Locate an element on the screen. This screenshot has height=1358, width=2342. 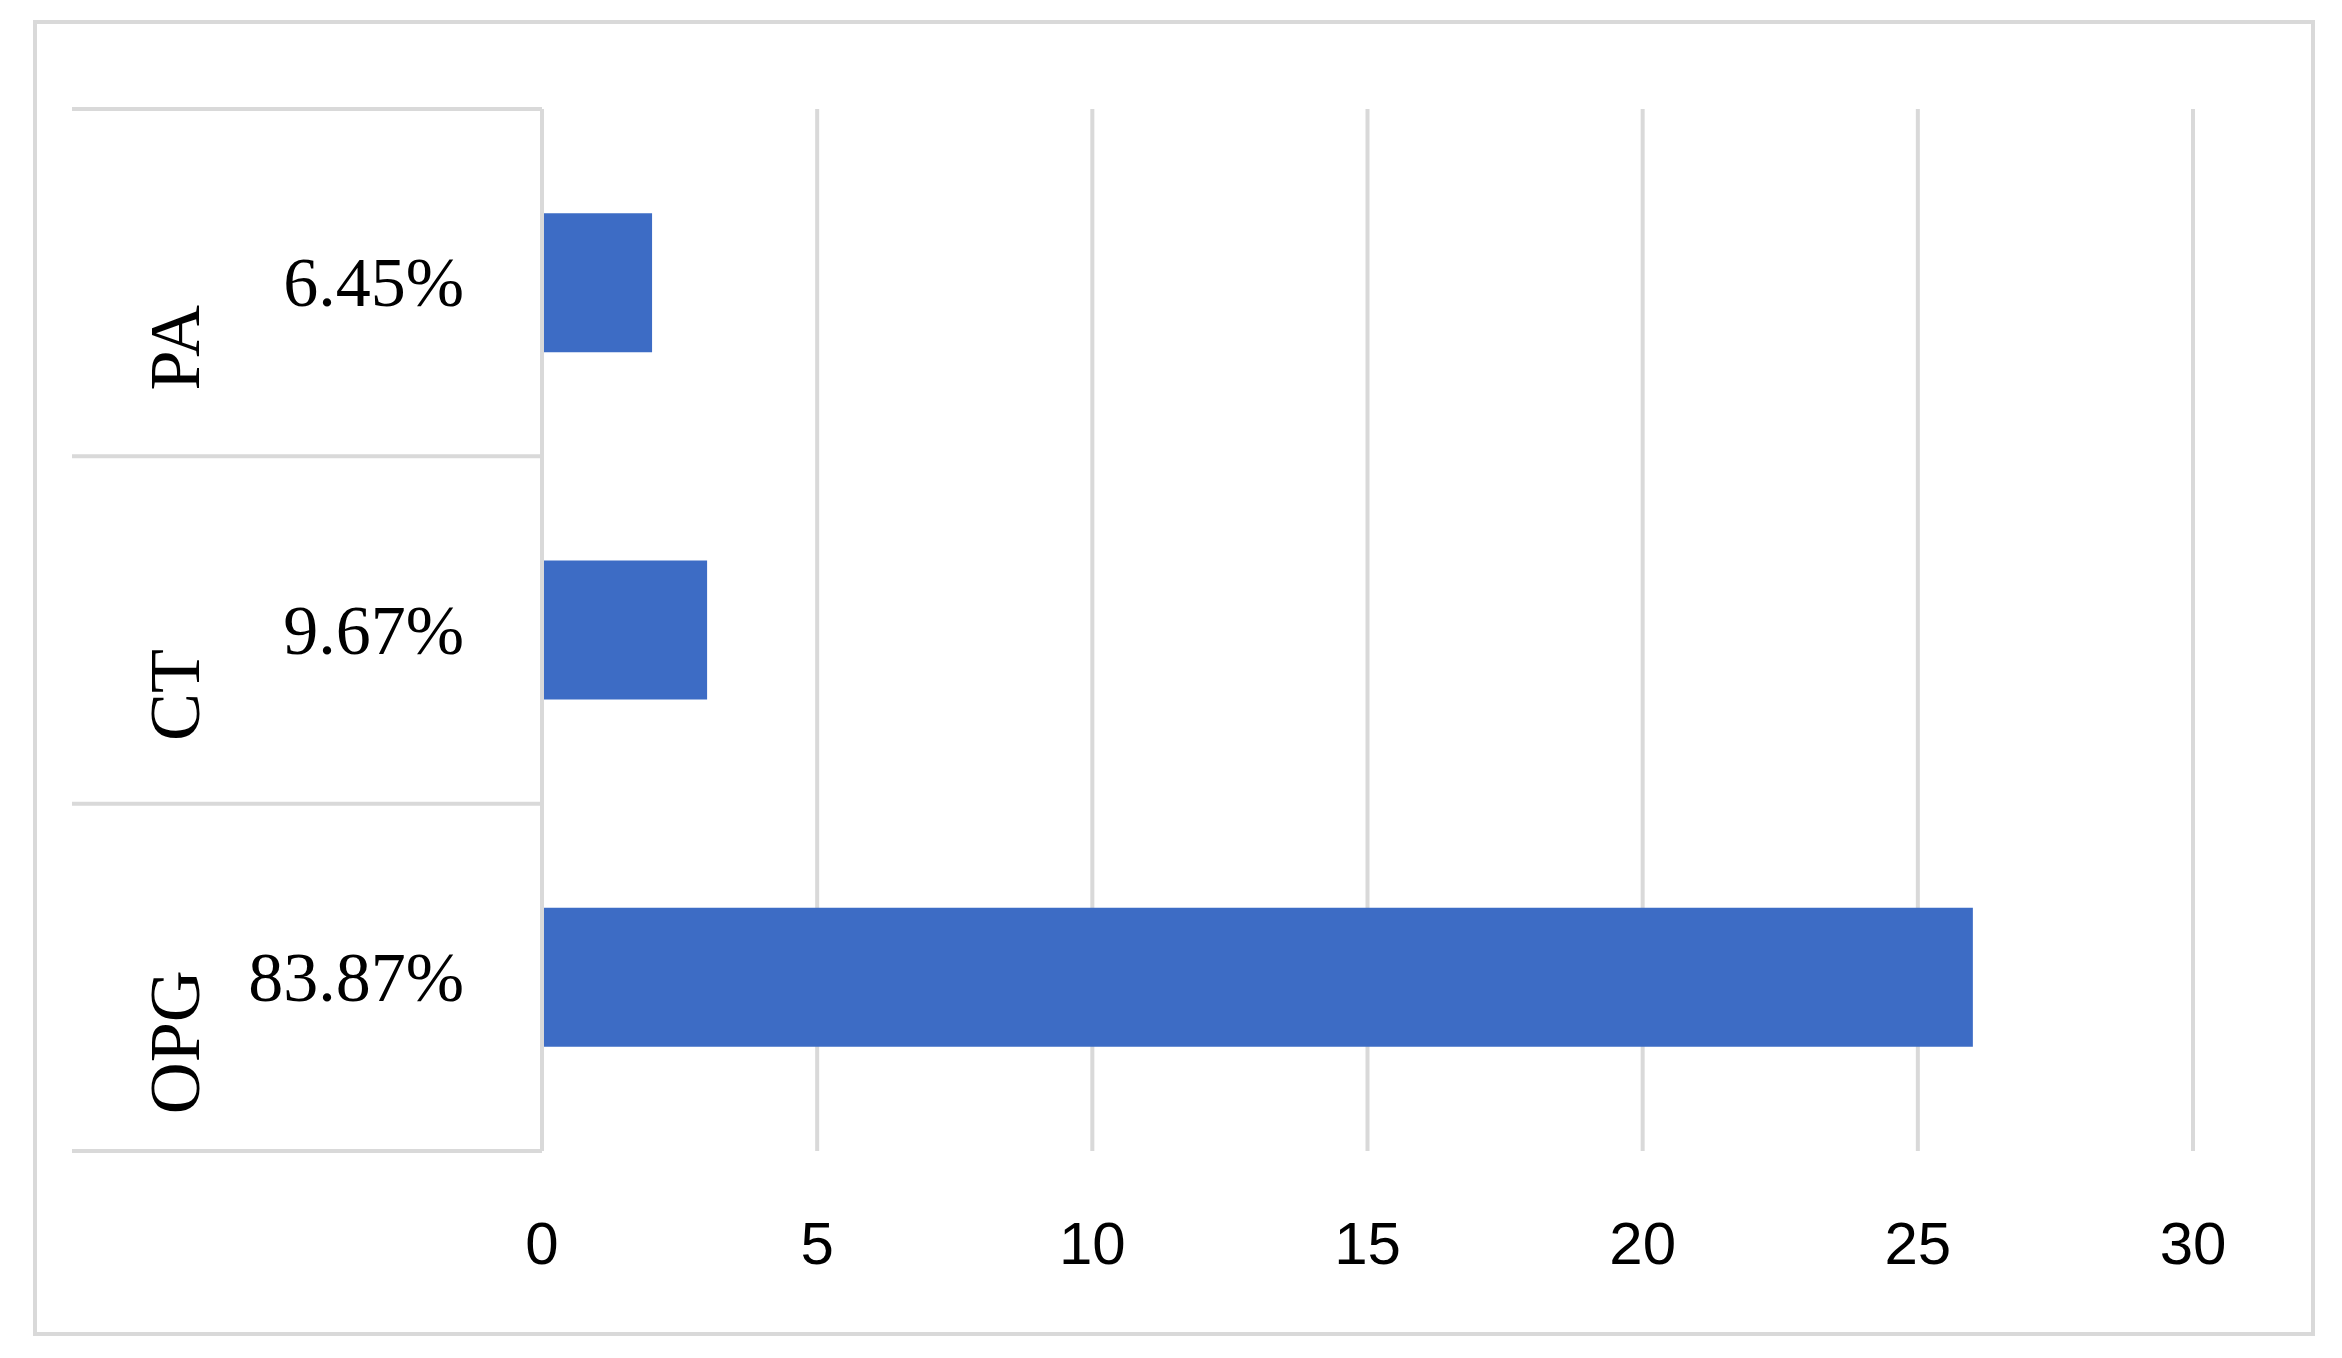
x-tick-label: 0 is located at coordinates (542, 1243).